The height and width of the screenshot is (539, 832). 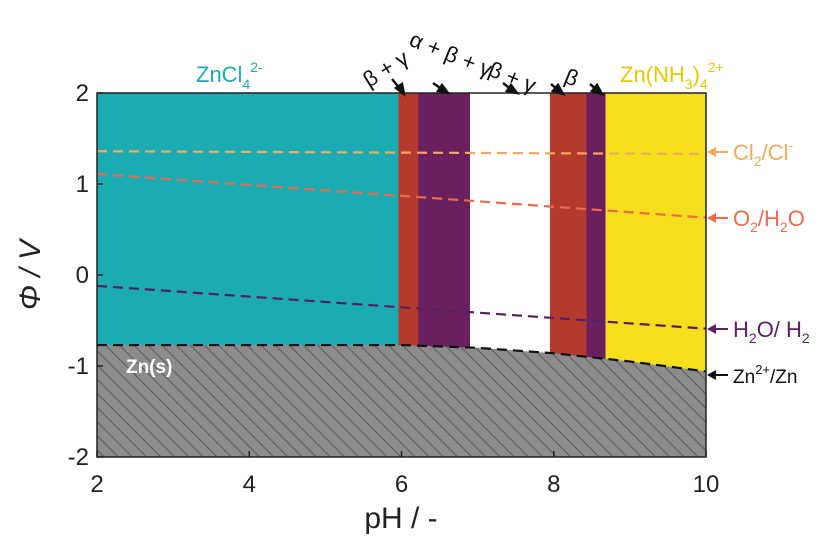 I want to click on arrowhead-cl, so click(x=711, y=152).